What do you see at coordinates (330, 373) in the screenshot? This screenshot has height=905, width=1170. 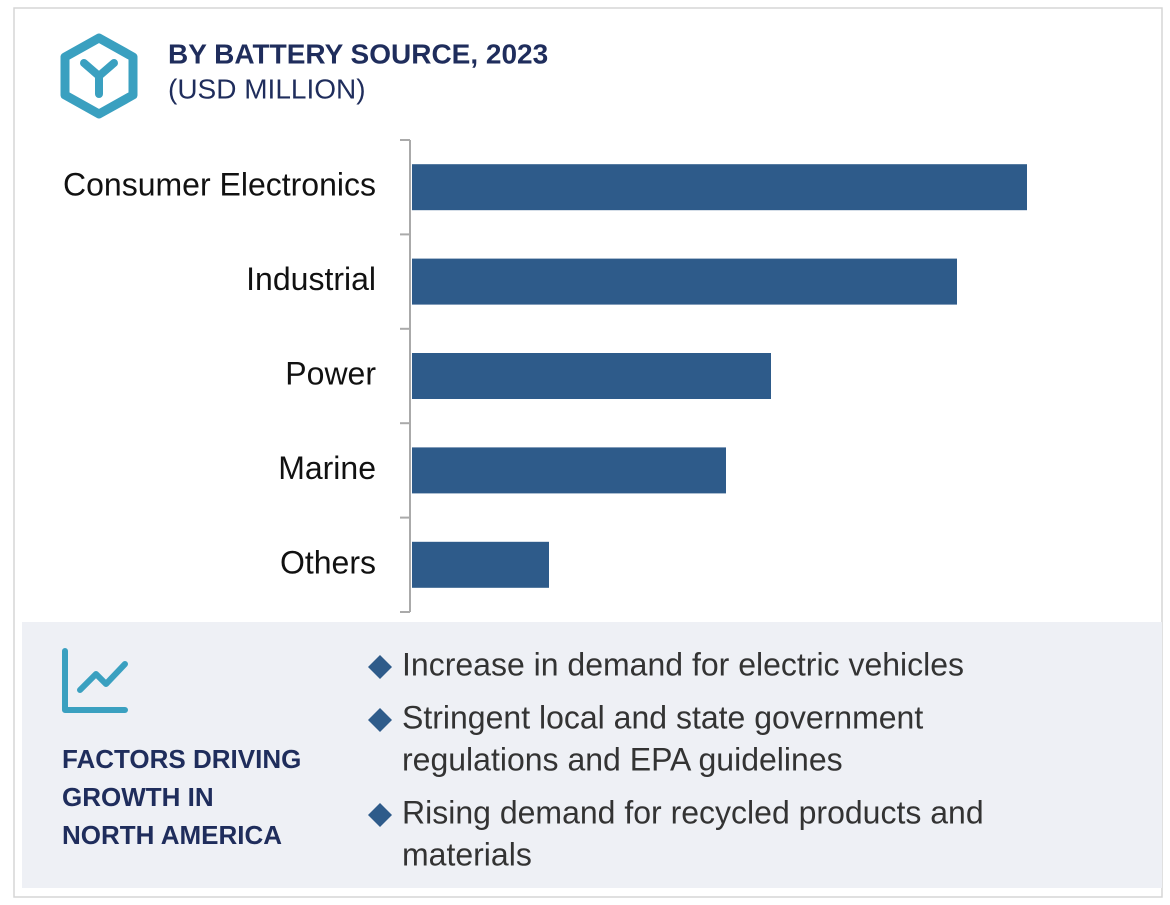 I see `category-label: Power` at bounding box center [330, 373].